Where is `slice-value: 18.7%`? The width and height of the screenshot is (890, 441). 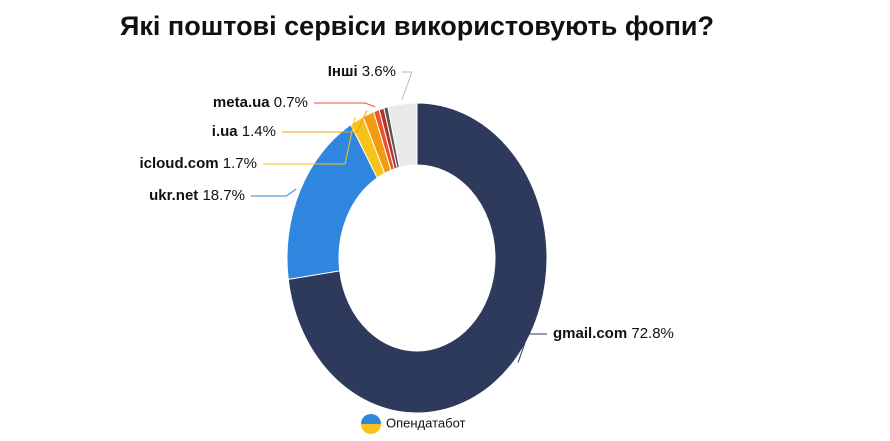 slice-value: 18.7% is located at coordinates (223, 195).